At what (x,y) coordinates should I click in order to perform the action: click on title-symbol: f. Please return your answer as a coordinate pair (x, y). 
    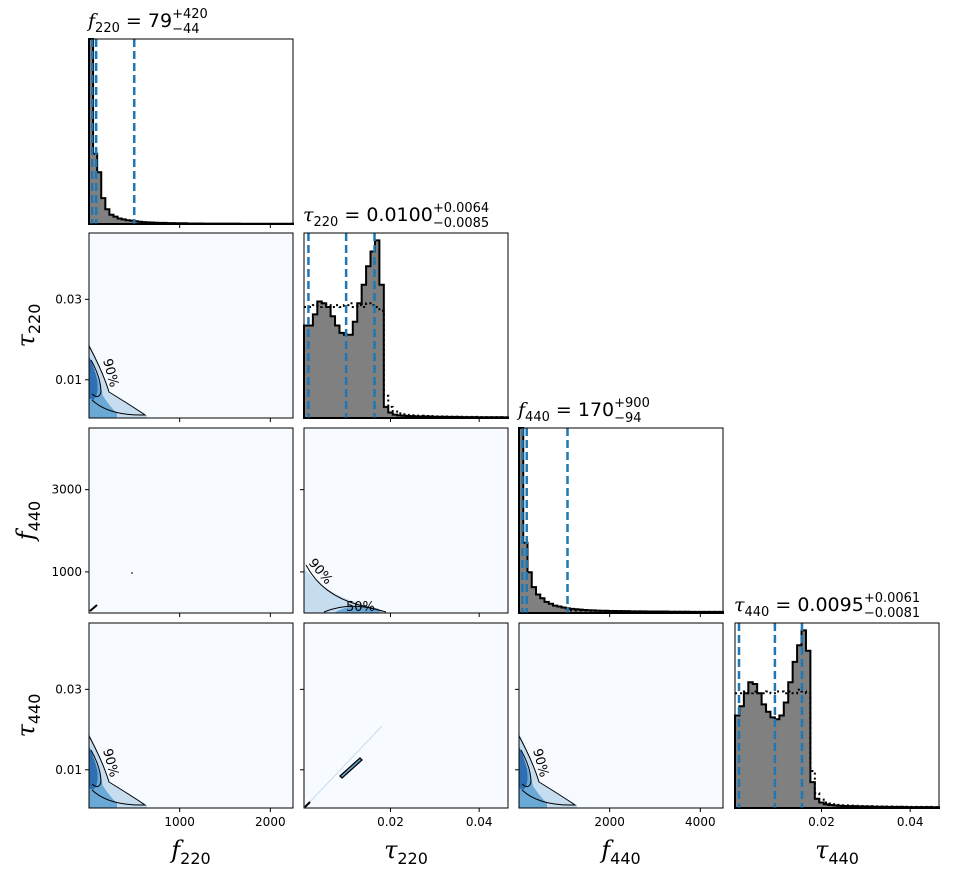
    Looking at the image, I should click on (92, 21).